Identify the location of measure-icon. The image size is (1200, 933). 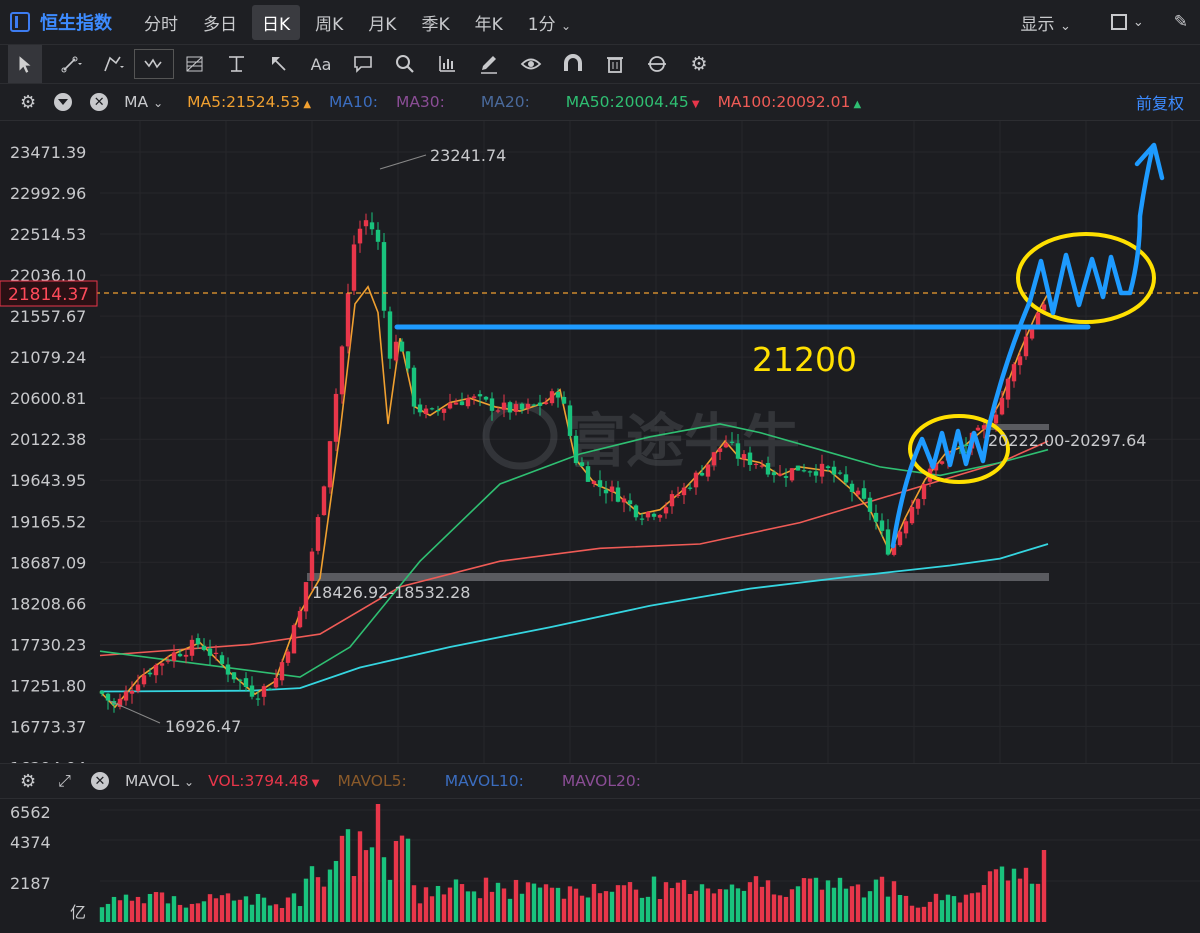
(447, 64).